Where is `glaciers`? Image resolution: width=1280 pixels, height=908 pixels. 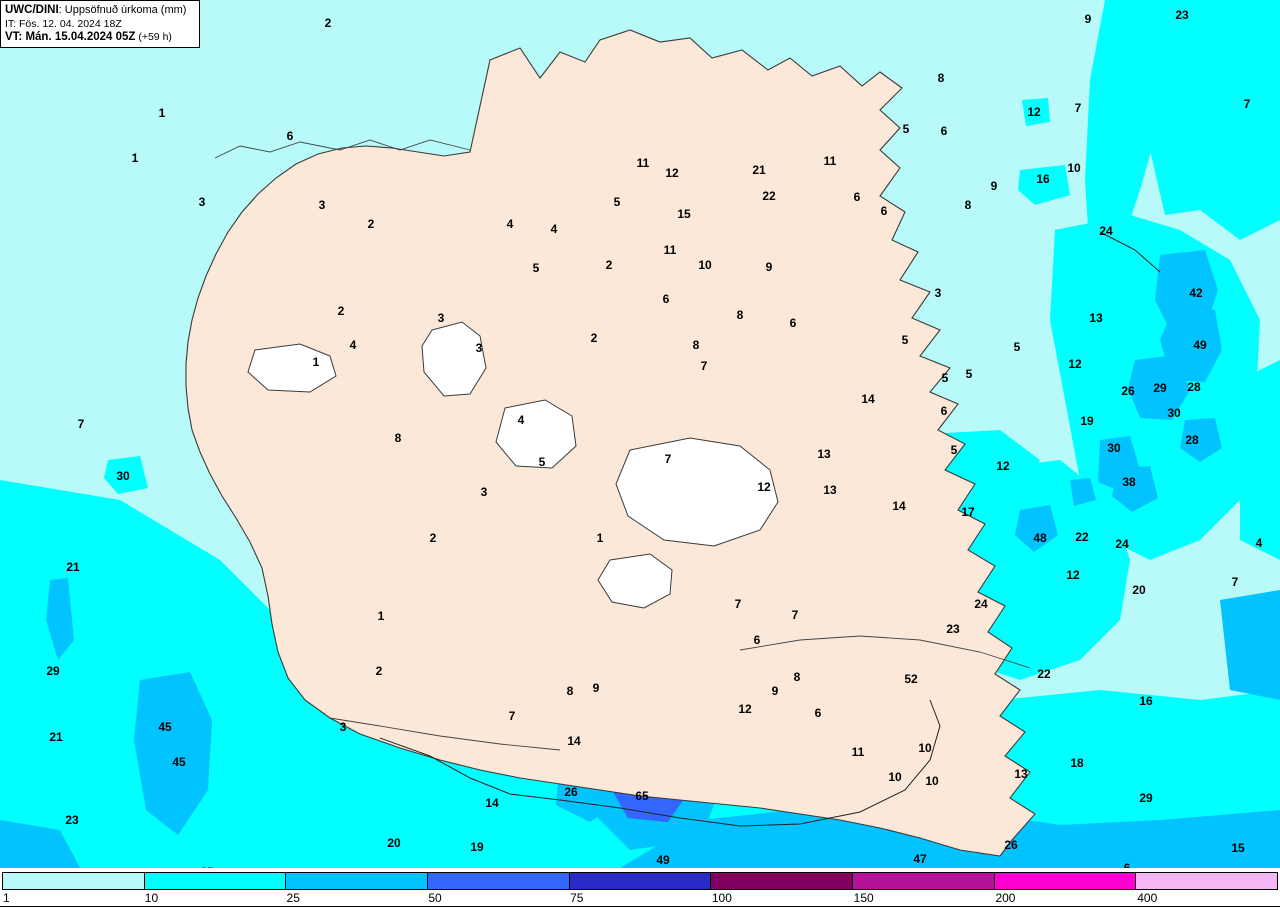 glaciers is located at coordinates (513, 465).